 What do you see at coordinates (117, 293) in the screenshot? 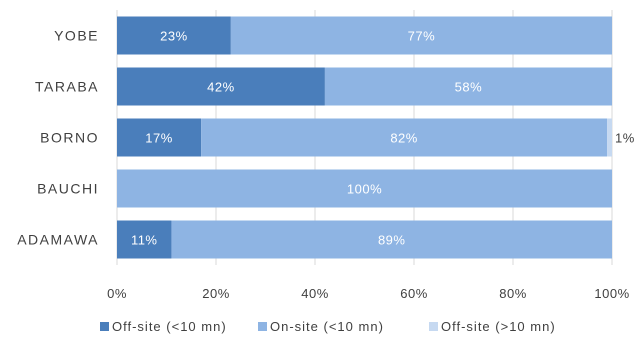
I see `x-tick-label: 0%` at bounding box center [117, 293].